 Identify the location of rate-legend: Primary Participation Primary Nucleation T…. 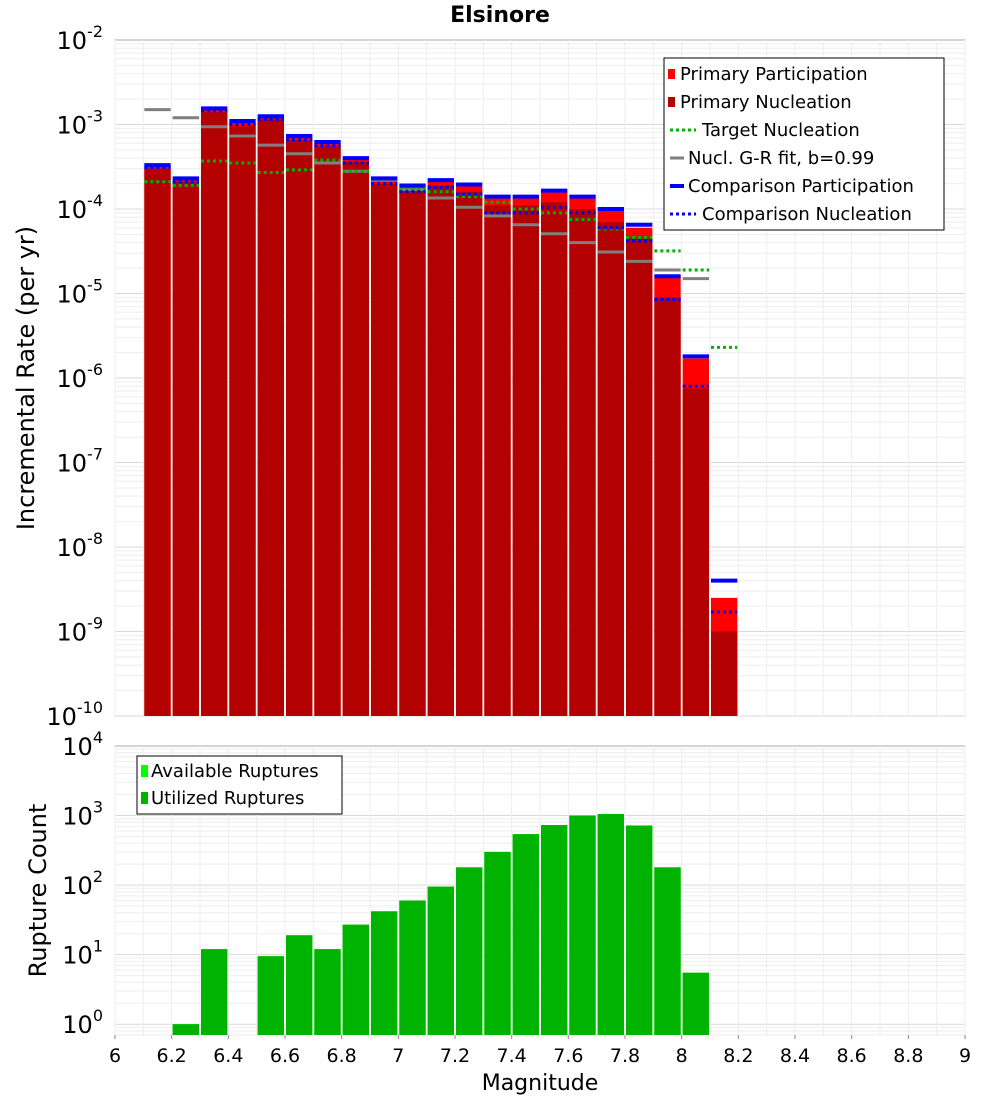
(804, 144).